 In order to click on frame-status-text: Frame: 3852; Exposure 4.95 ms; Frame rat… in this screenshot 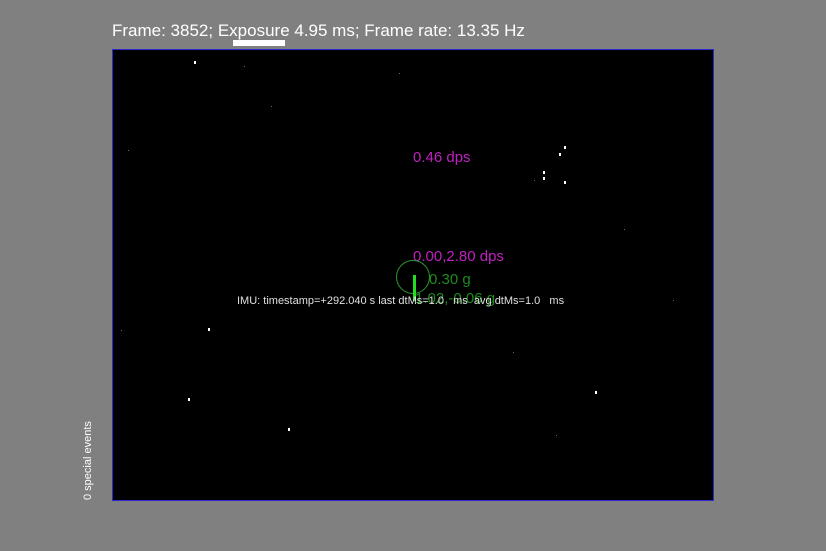, I will do `click(318, 30)`.